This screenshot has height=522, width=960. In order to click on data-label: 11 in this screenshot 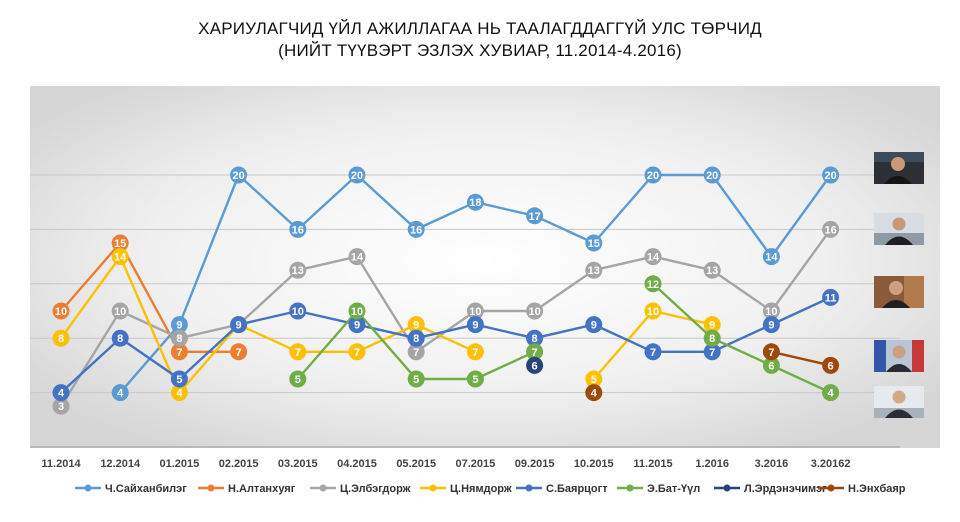, I will do `click(831, 298)`.